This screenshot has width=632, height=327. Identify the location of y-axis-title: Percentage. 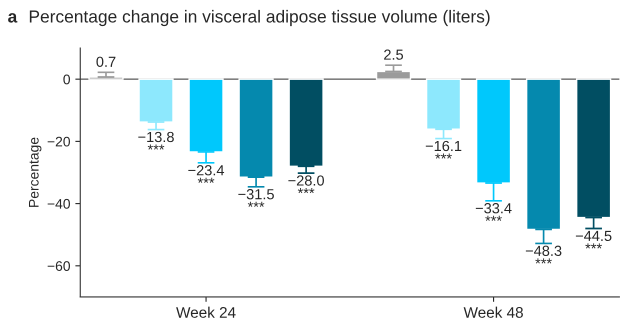
(35, 172).